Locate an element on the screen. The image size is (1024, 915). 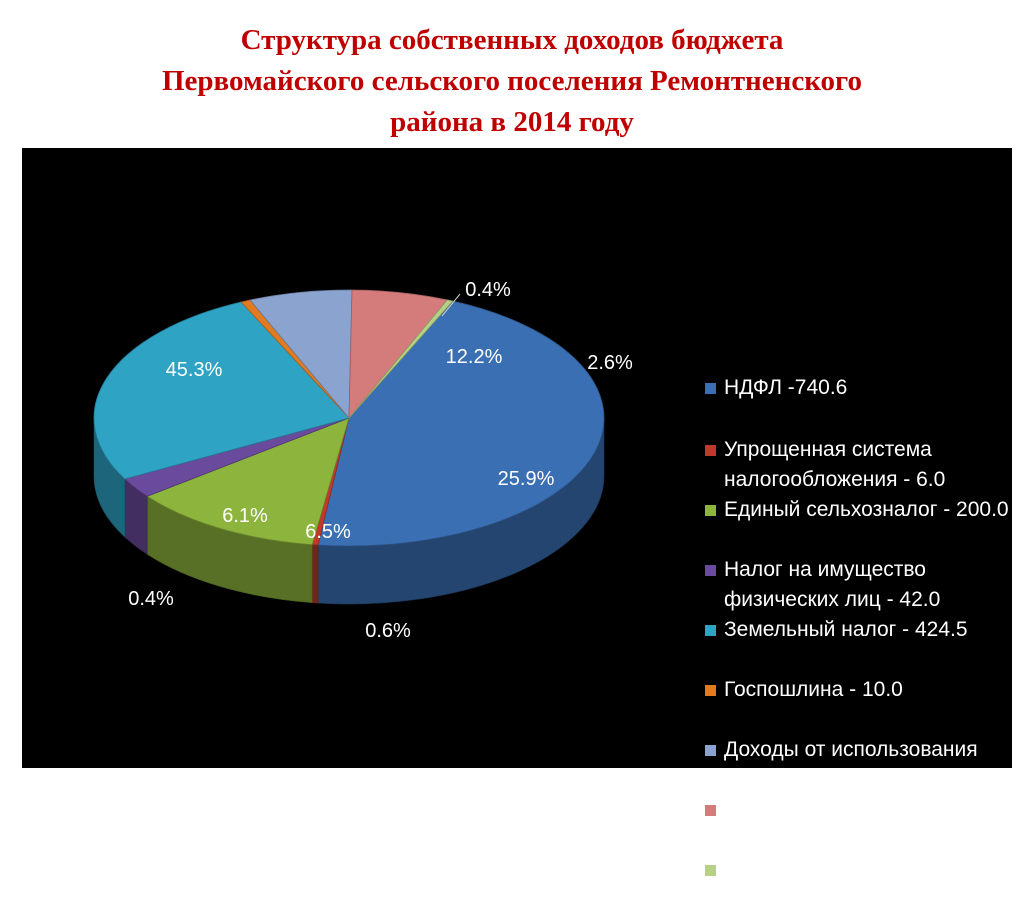
leader-line-usn is located at coordinates (451, 305).